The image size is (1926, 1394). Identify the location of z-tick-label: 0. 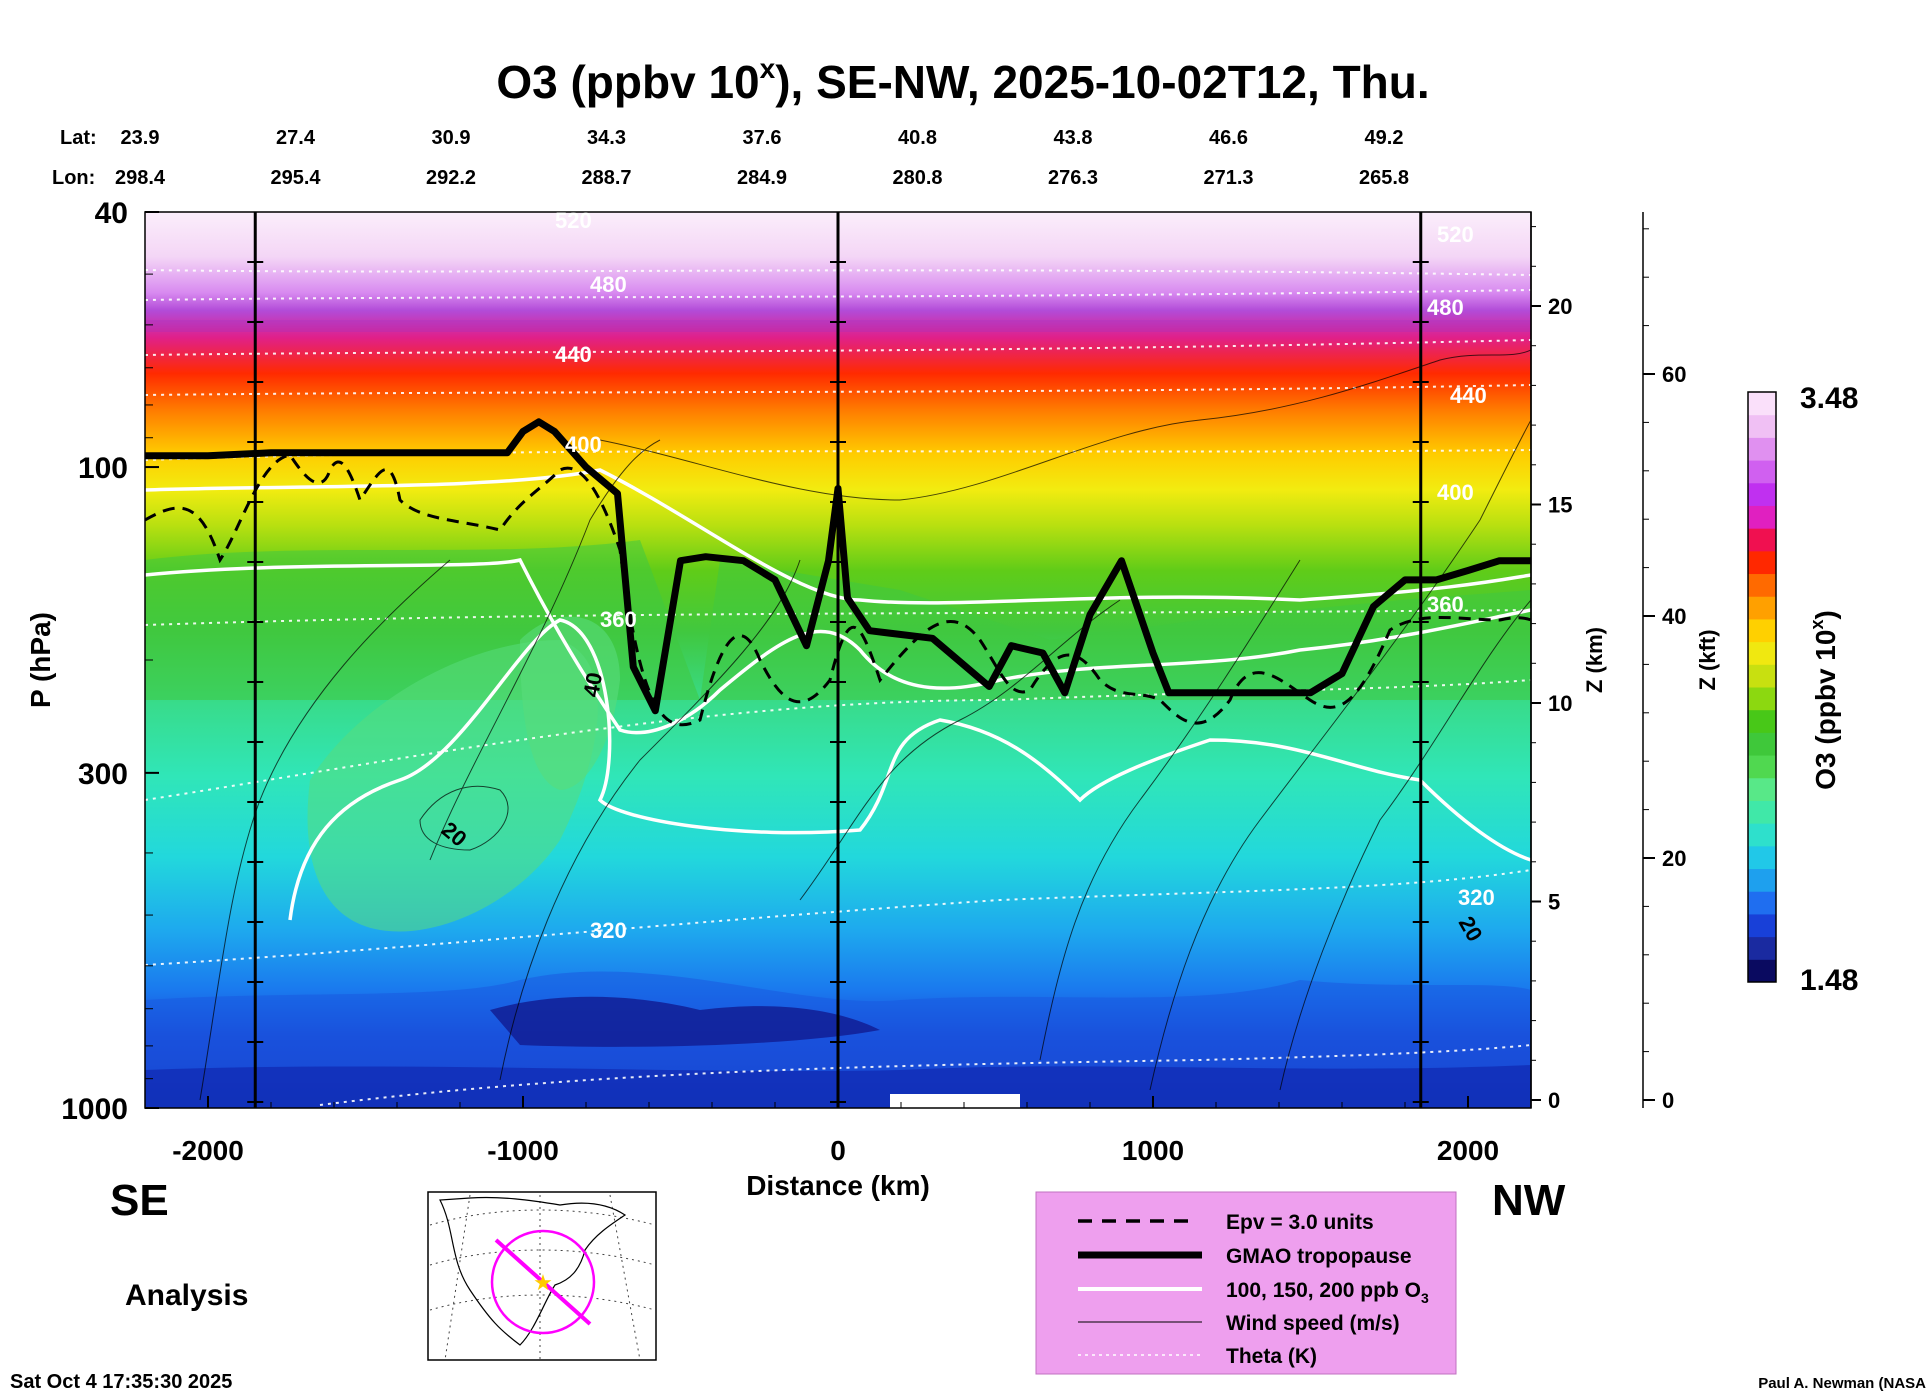
(1554, 1100).